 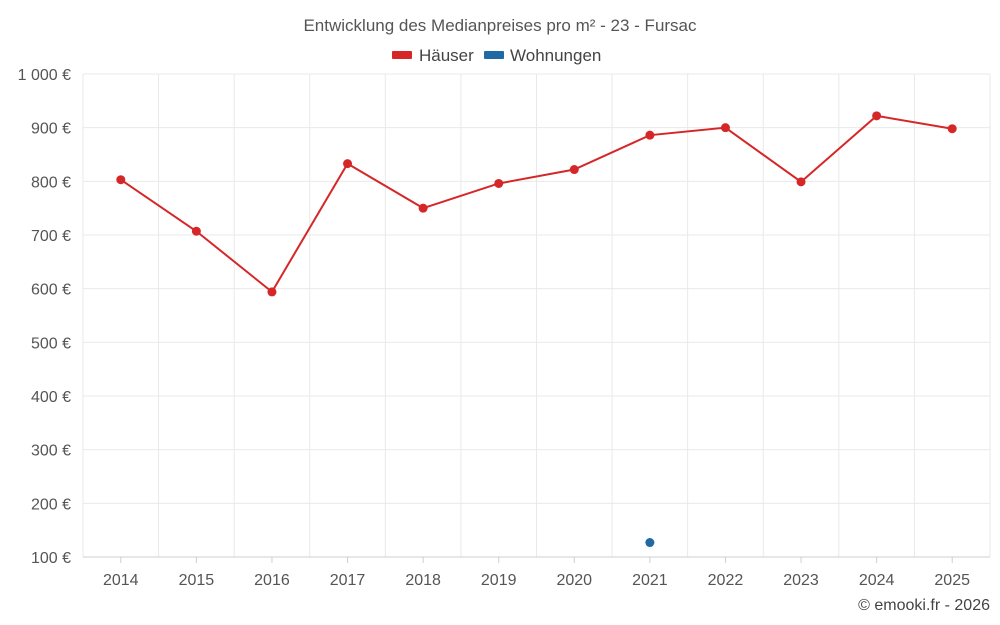 I want to click on credit-text: © emooki.fr - 2026, so click(x=924, y=605).